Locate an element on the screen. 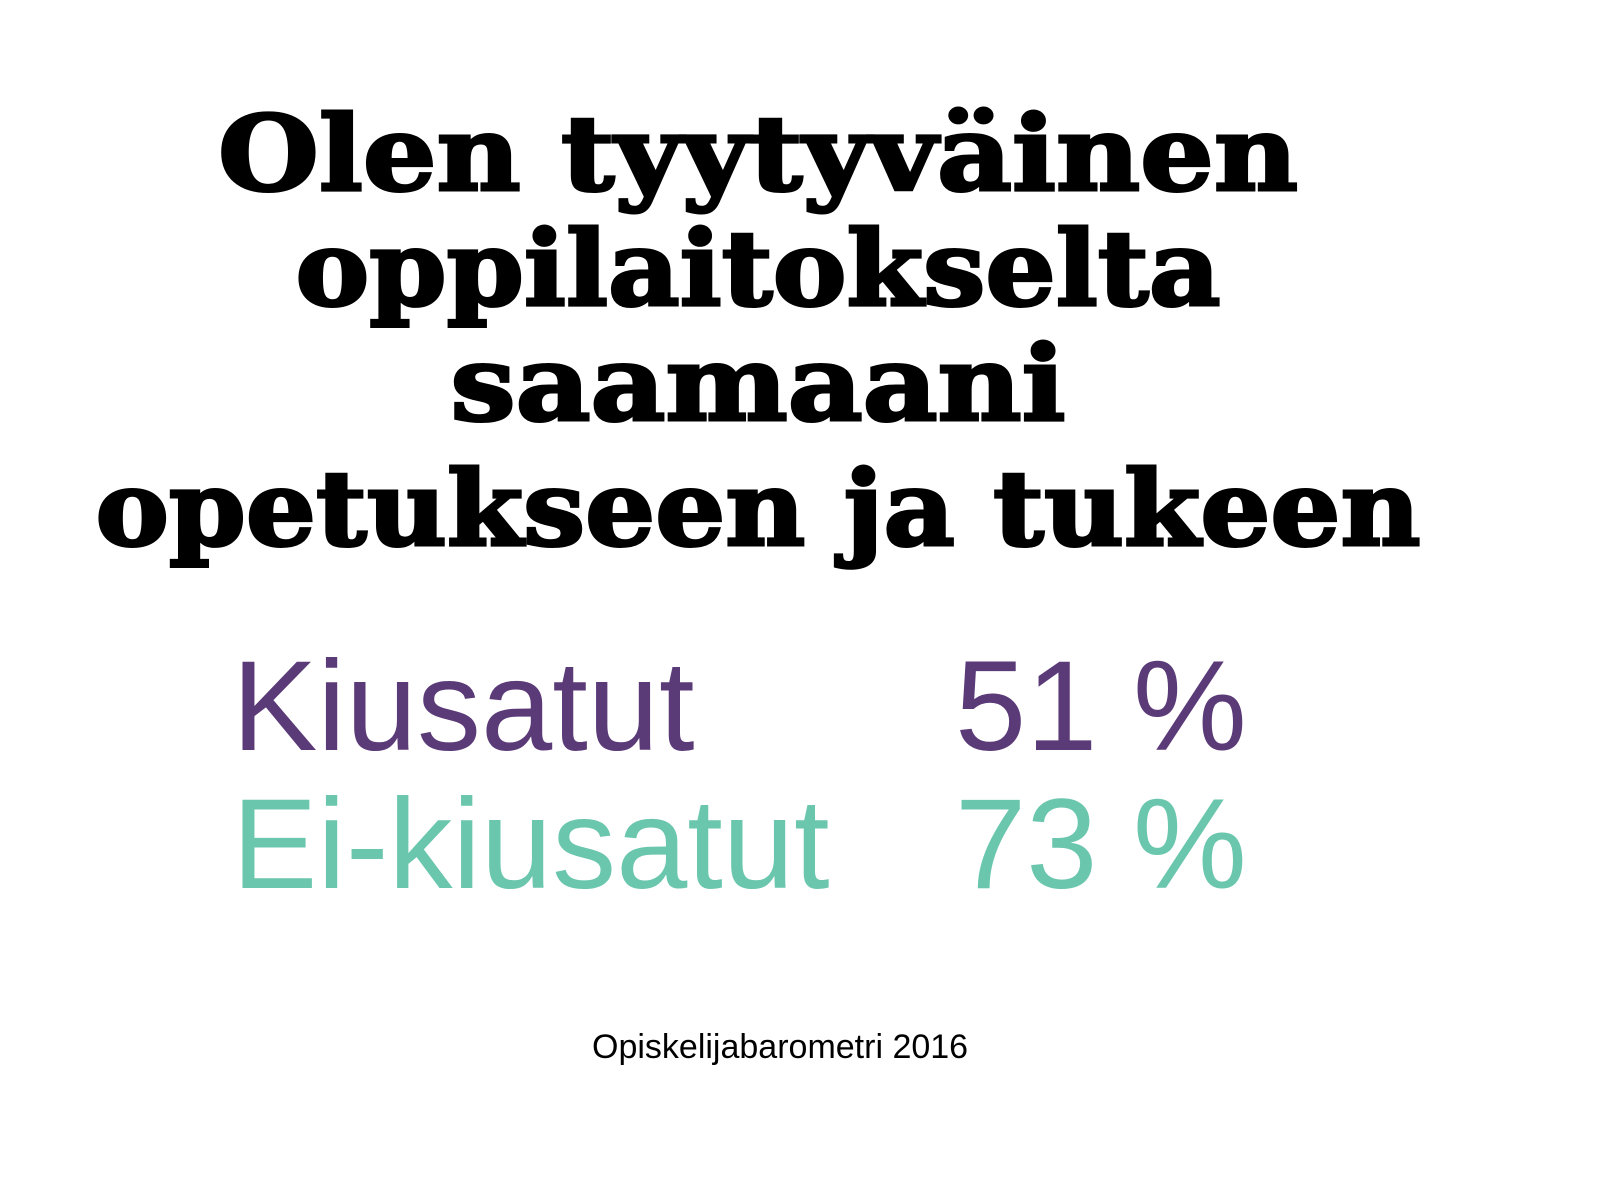 The width and height of the screenshot is (1600, 1200). rows: Kiusatut 51 % Ei-kiusatut 73 % is located at coordinates (739, 775).